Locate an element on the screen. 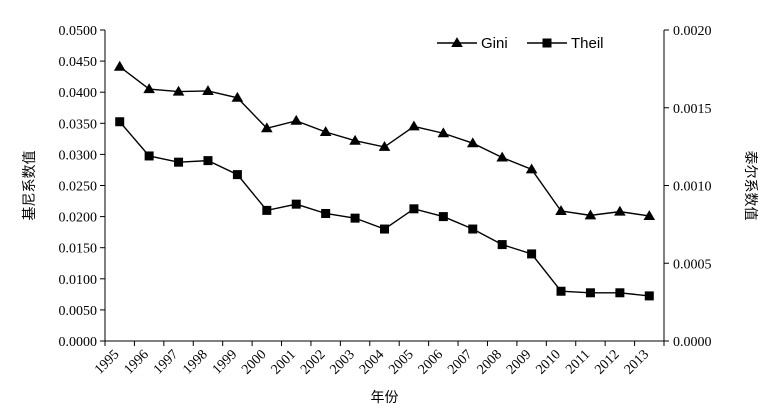 Image resolution: width=777 pixels, height=409 pixels. left-tick-label: 0.0150 is located at coordinates (78, 249).